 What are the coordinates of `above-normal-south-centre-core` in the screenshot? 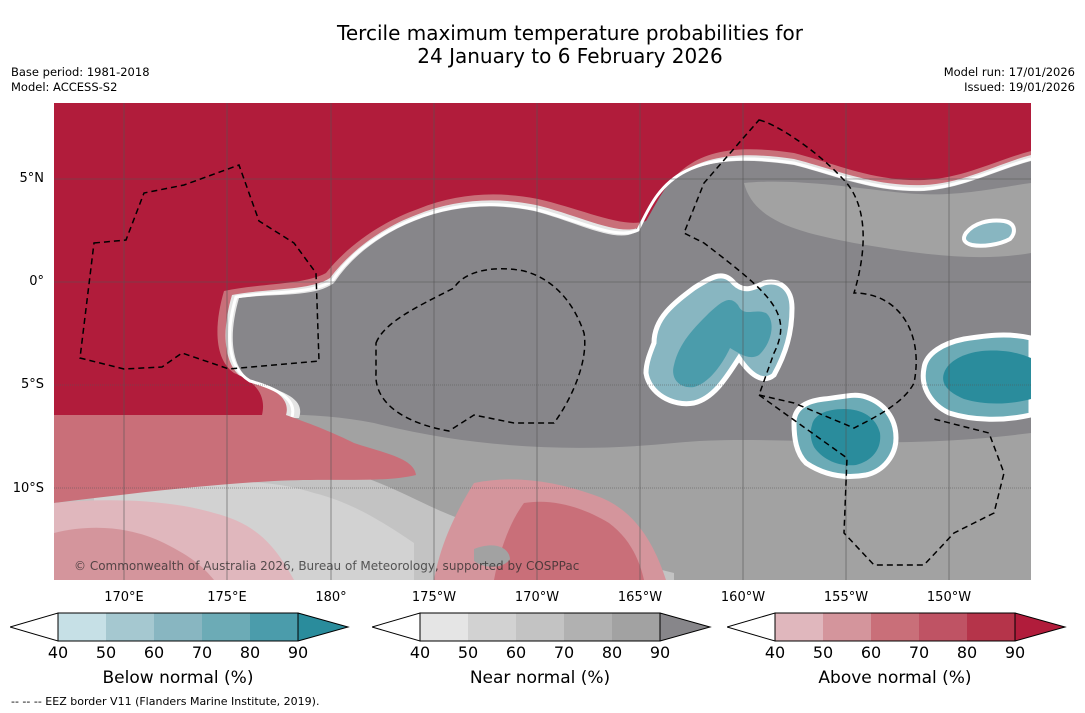 It's located at (569, 540).